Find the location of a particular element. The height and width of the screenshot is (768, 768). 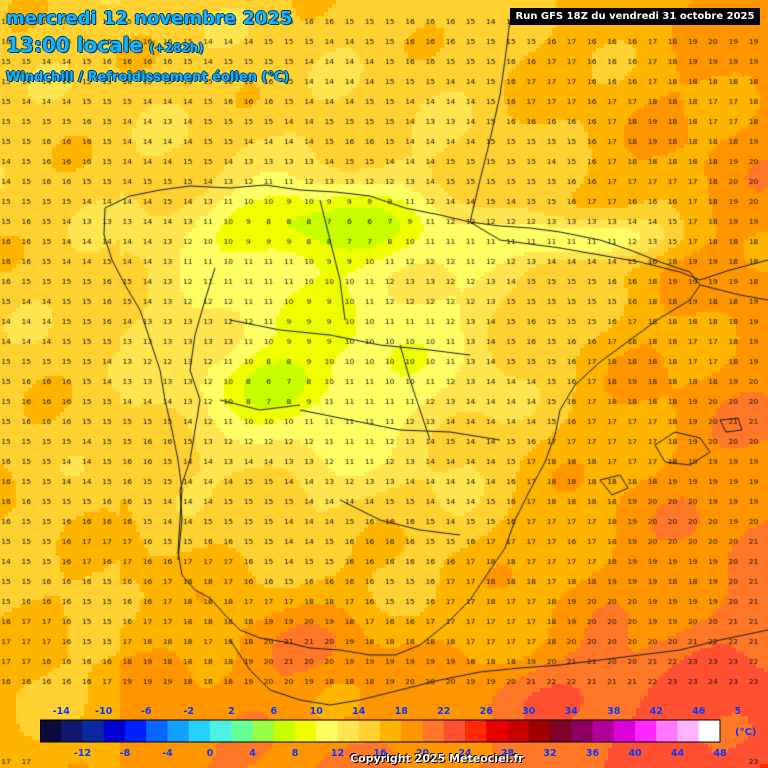

legend-tick-label: 42 is located at coordinates (656, 711).